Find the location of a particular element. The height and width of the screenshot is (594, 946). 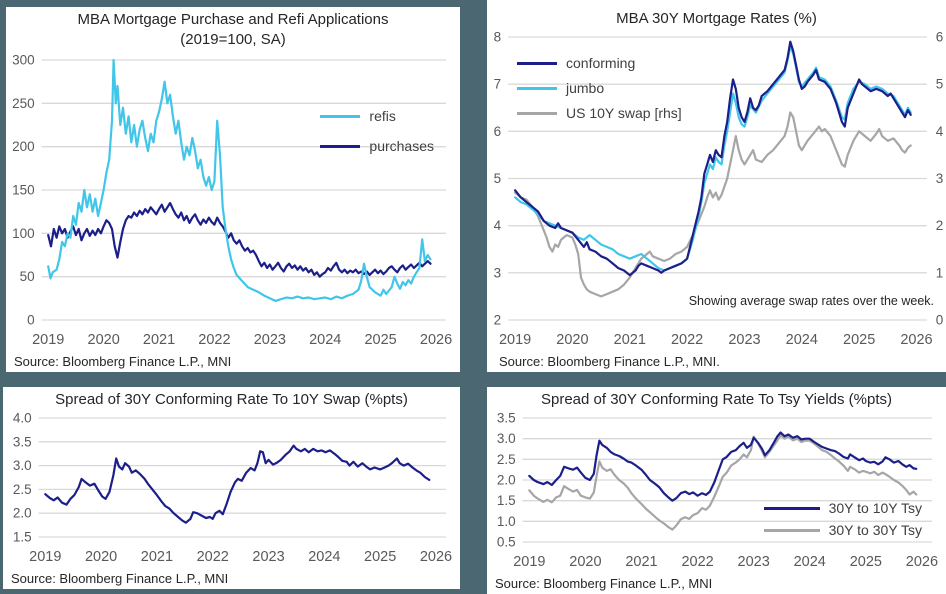

frame-bottom-border is located at coordinates (230, 591).